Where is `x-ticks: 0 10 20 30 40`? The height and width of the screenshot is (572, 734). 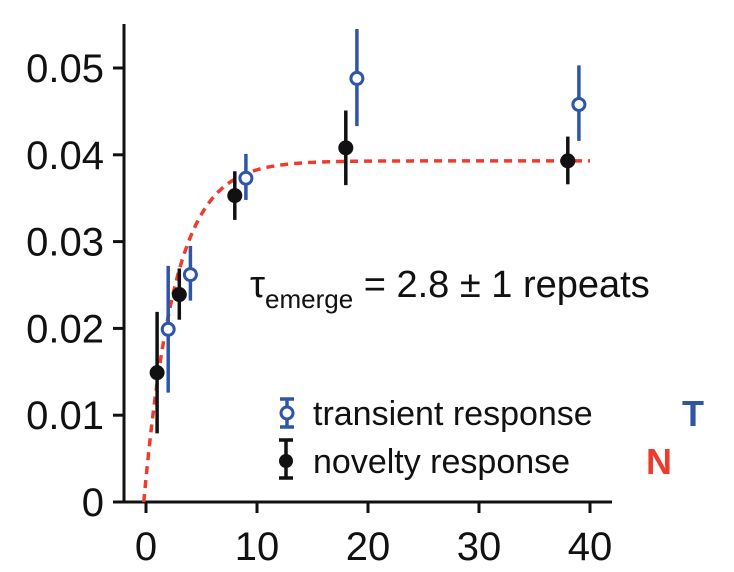
x-ticks: 0 10 20 30 40 is located at coordinates (373, 535).